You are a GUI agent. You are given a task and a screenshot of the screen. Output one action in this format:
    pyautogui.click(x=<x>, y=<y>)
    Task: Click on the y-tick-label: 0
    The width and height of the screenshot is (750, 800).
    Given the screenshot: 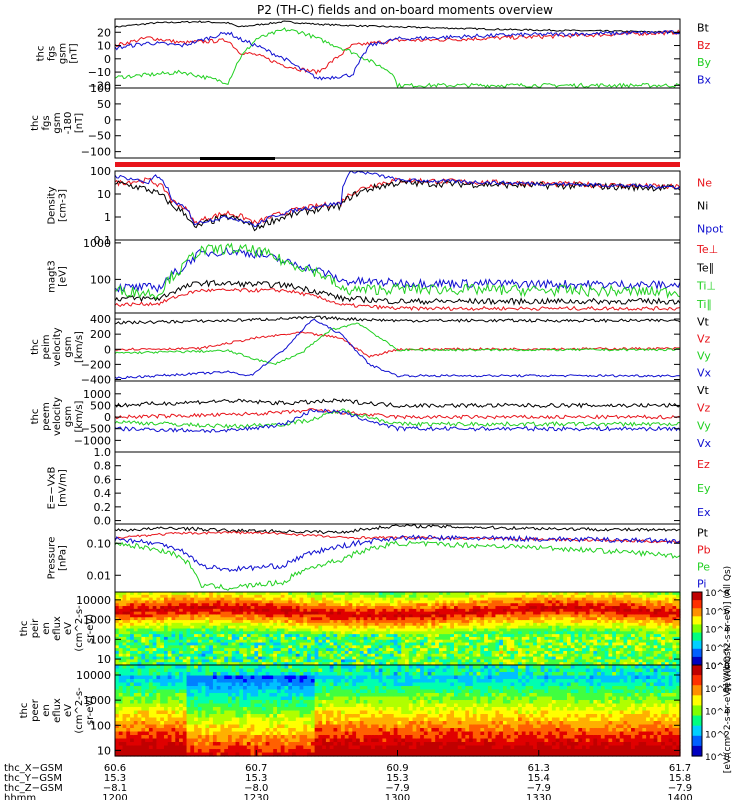 What is the action you would take?
    pyautogui.click(x=107, y=120)
    